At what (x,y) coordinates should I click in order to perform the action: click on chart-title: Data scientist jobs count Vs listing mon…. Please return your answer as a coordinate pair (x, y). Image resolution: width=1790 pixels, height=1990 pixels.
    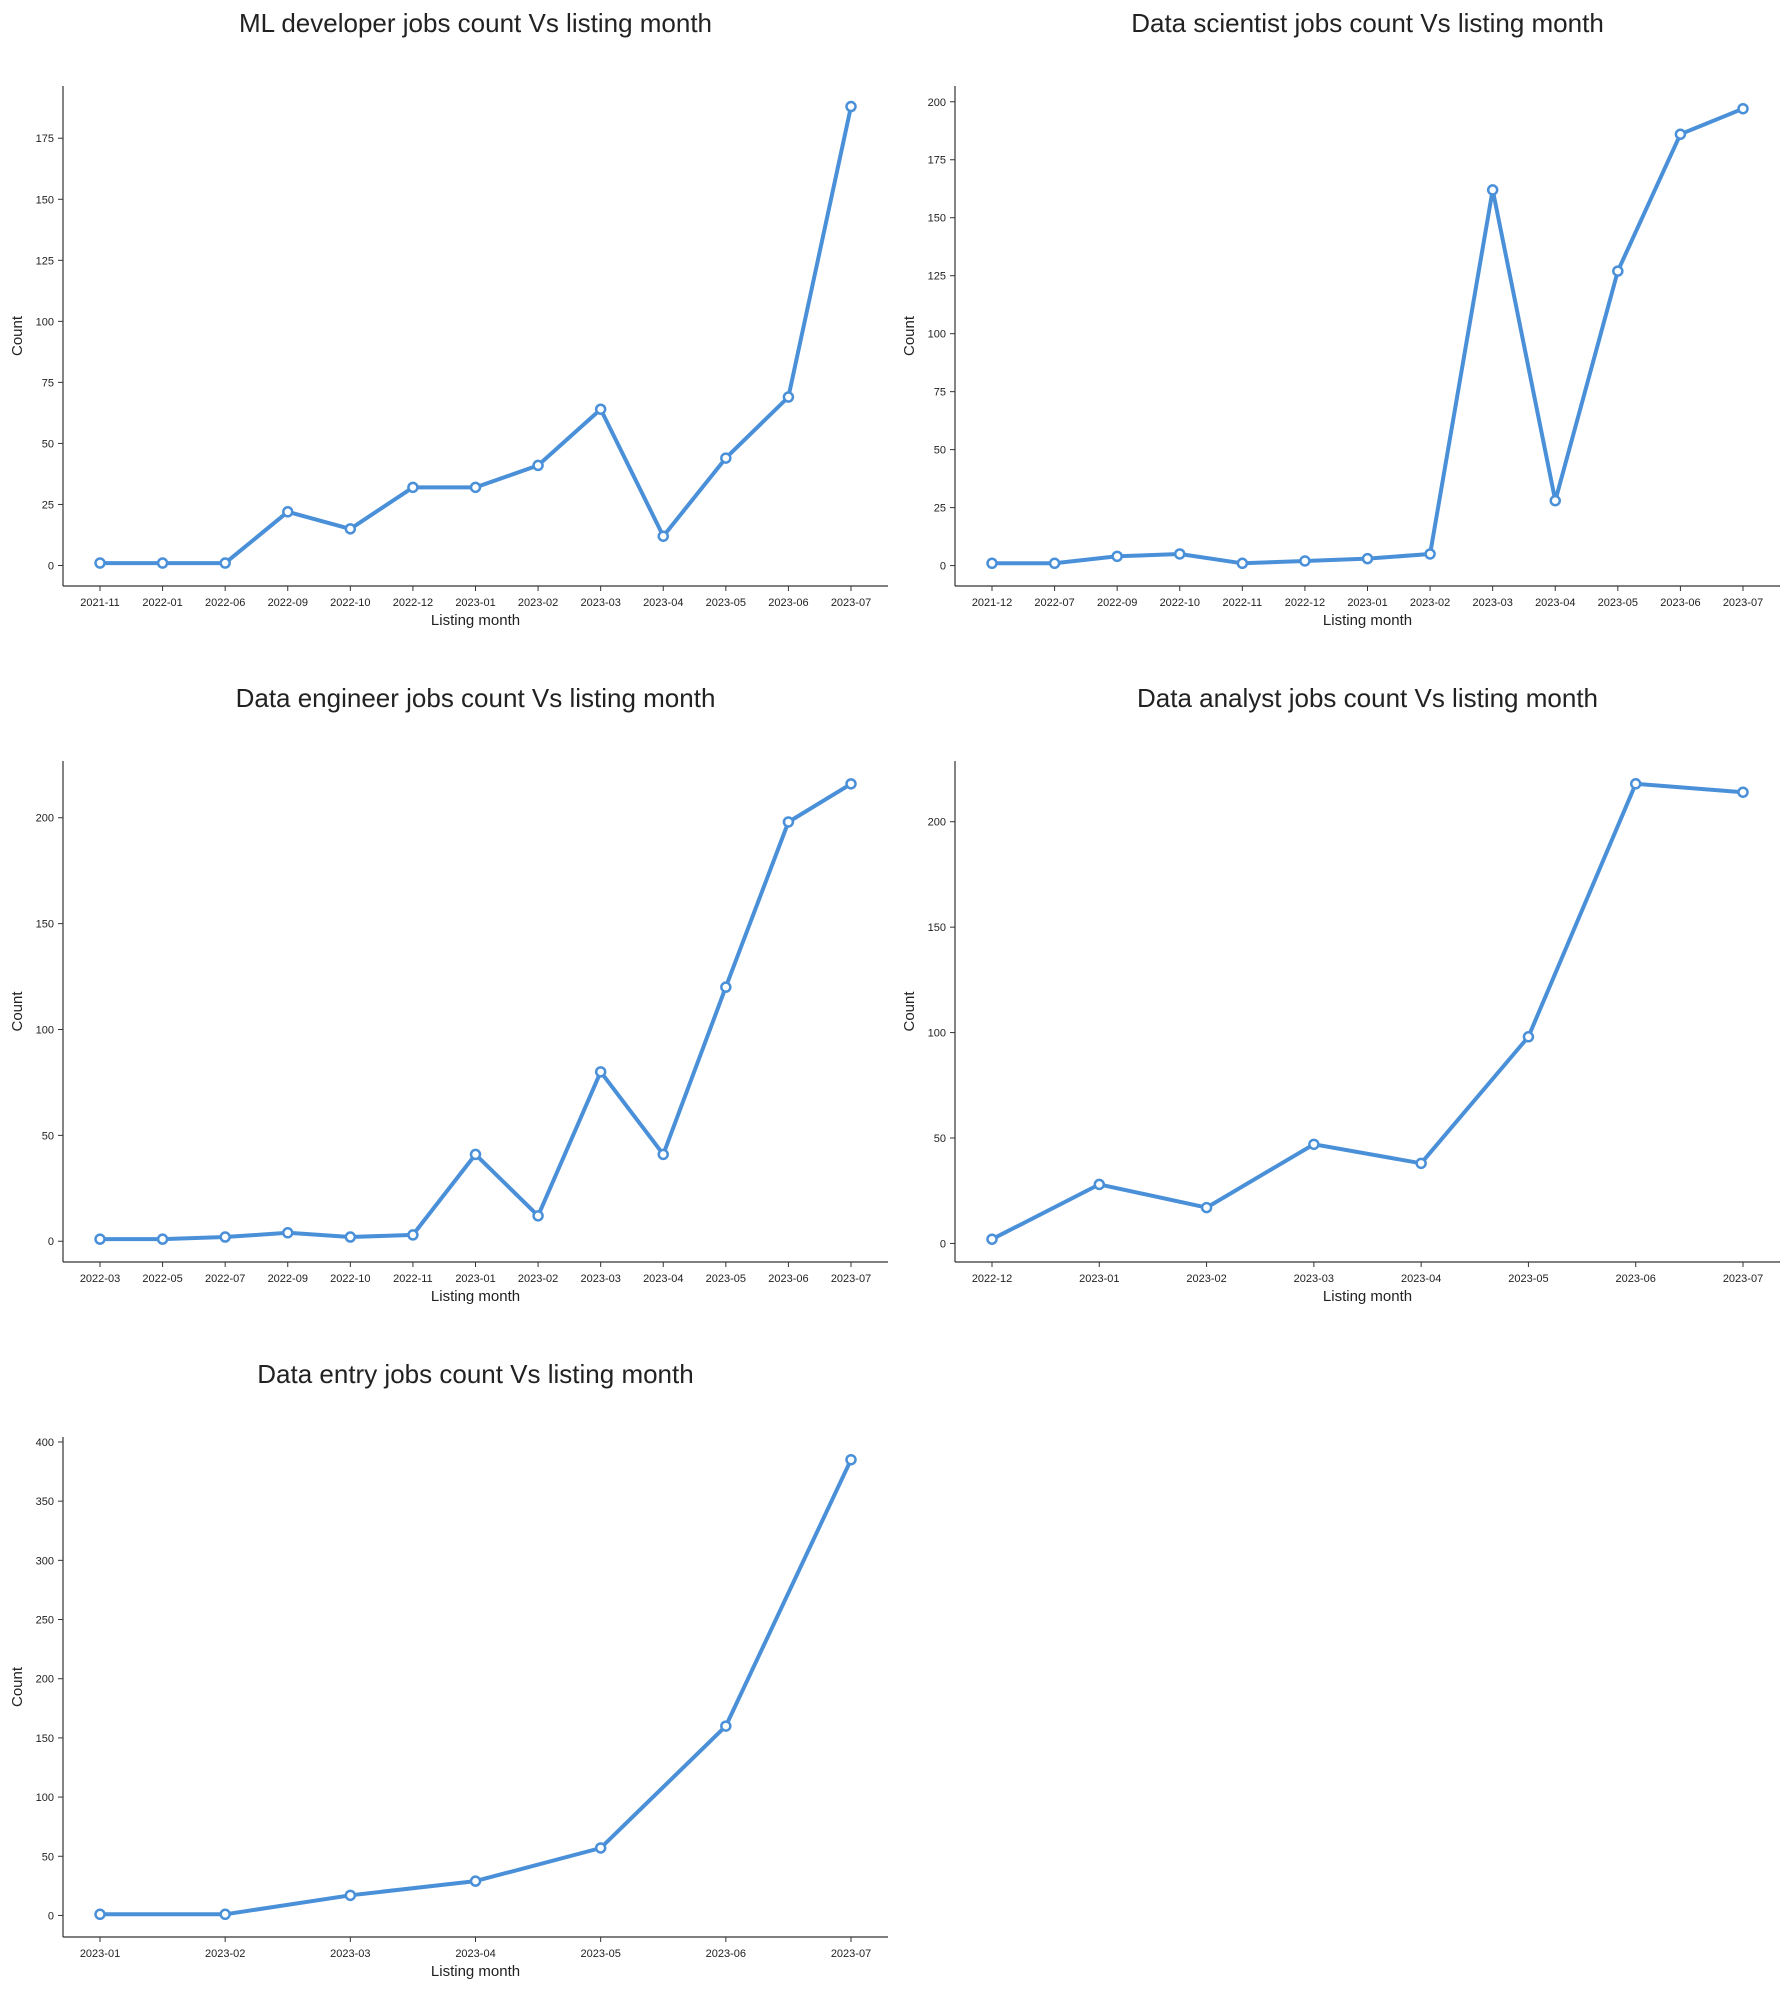
    Looking at the image, I should click on (1367, 23).